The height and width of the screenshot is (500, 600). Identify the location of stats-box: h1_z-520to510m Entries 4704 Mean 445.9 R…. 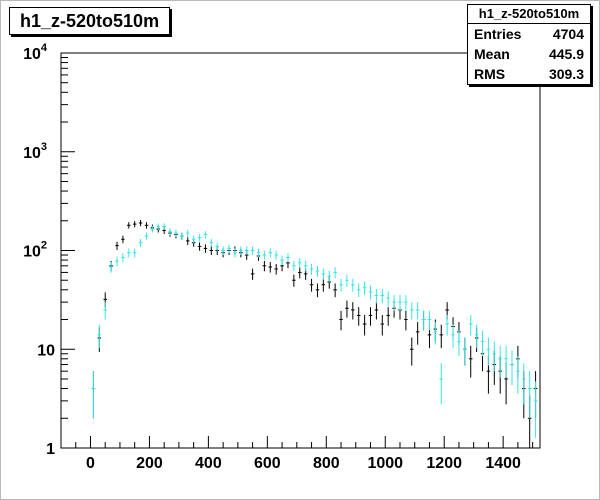
(529, 44).